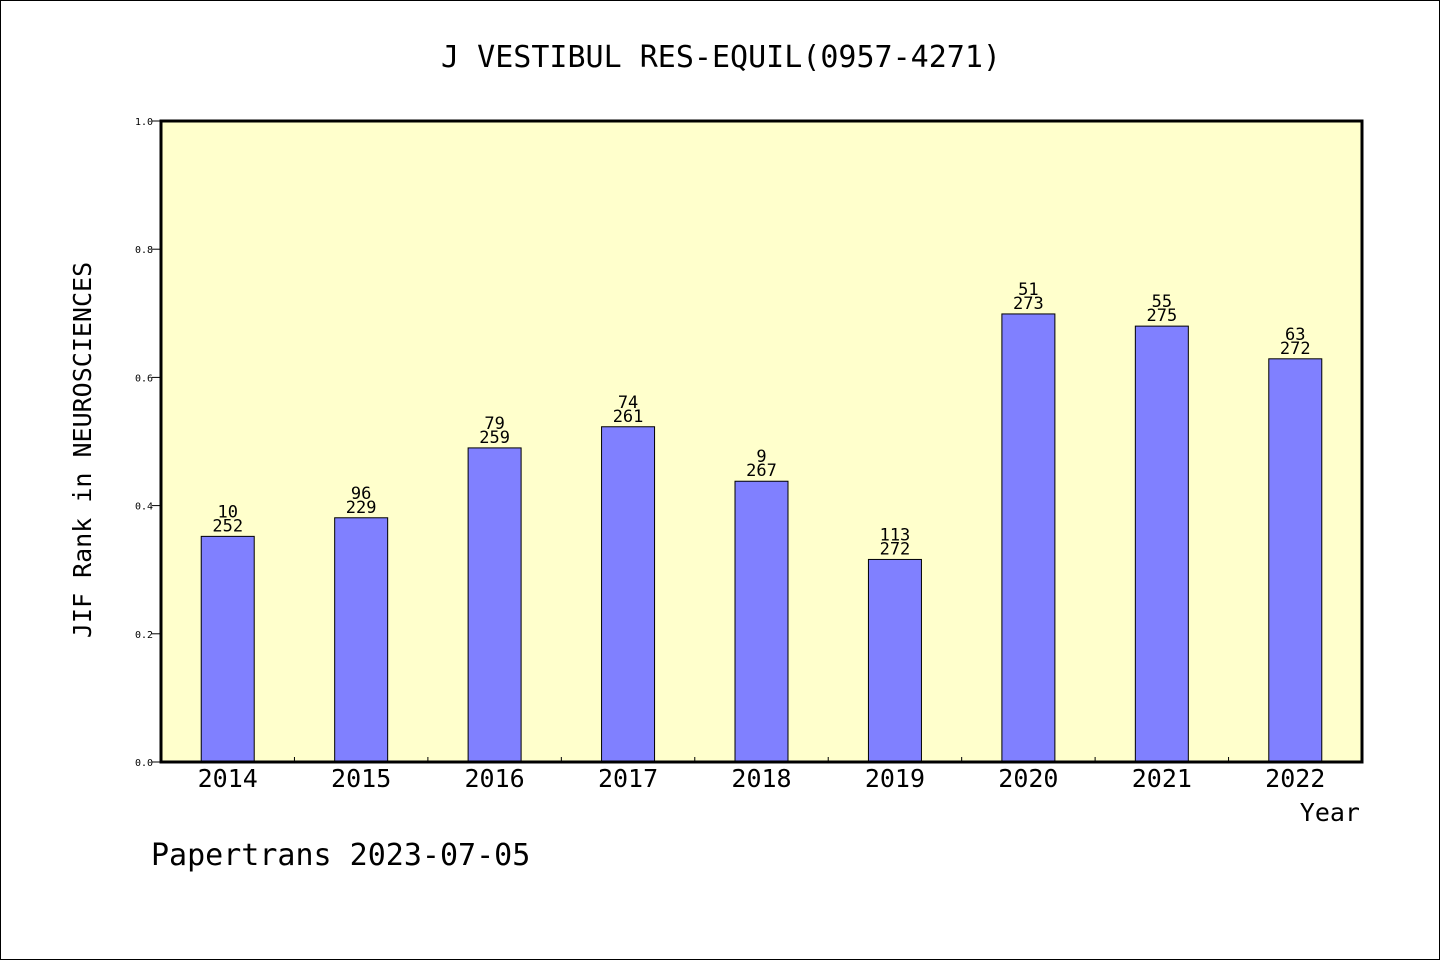 This screenshot has width=1440, height=961. Describe the element at coordinates (761, 471) in the screenshot. I see `bar-total-label: 267` at that location.